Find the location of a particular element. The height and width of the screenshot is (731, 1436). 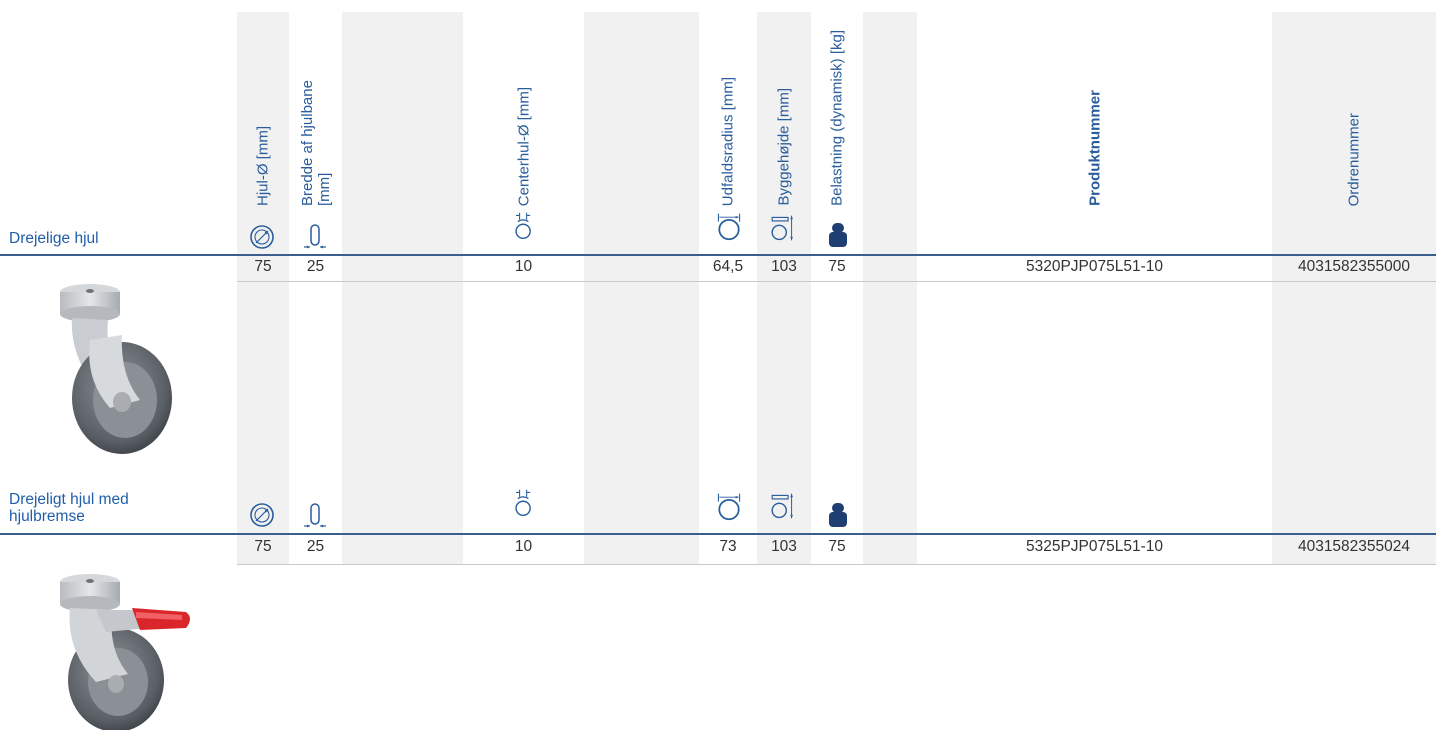

header-wheel-diameter: Hjul-Ø [mm] is located at coordinates (263, 110).